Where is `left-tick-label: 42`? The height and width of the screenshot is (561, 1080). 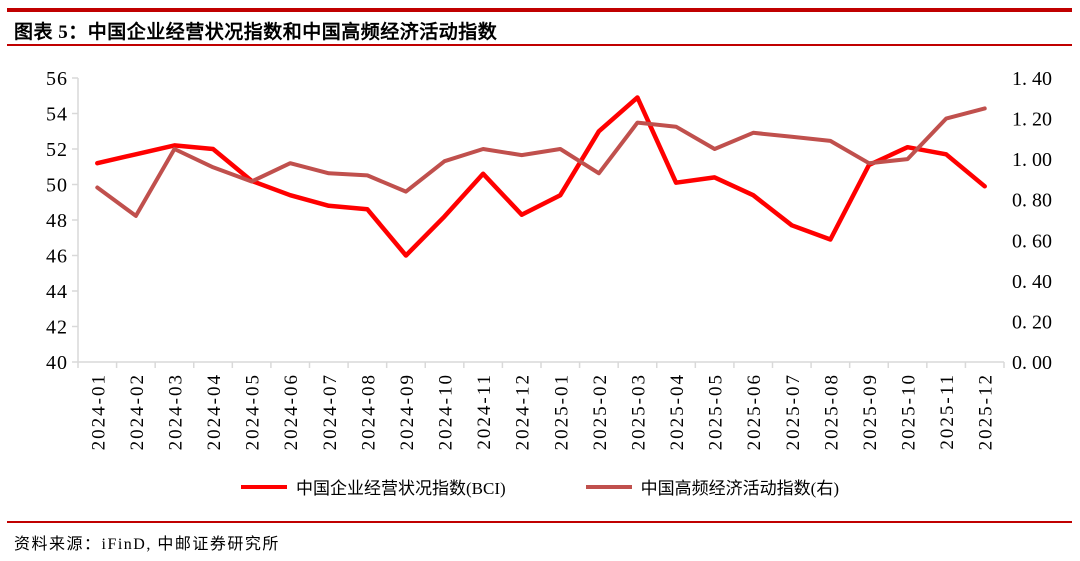 left-tick-label: 42 is located at coordinates (57, 328).